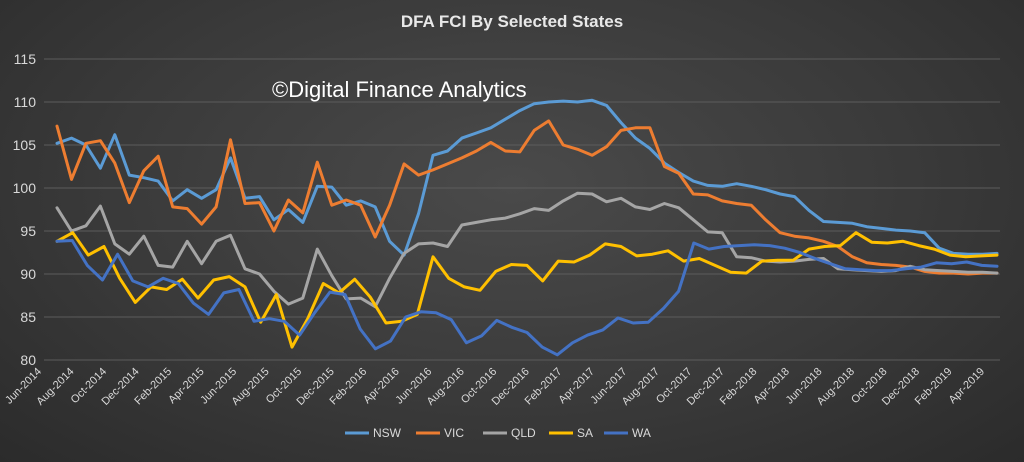  I want to click on legend-label-sa: SA, so click(585, 433).